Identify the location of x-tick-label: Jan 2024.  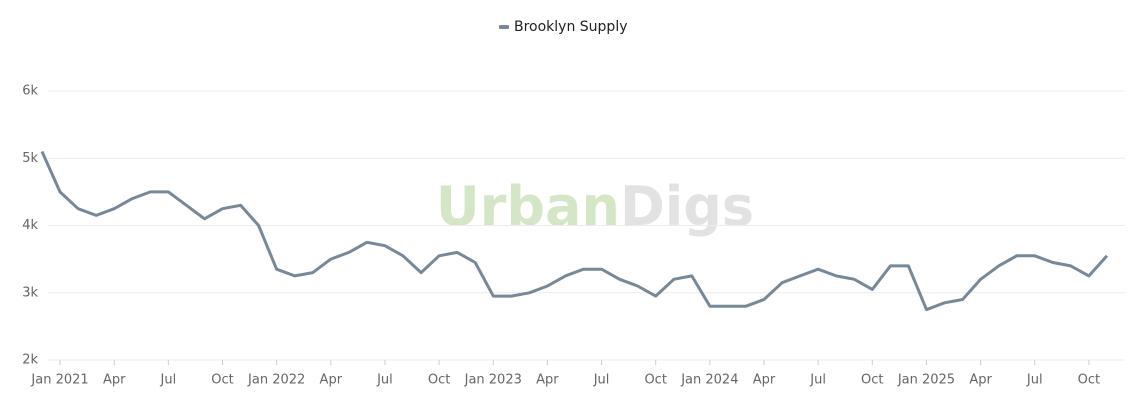
(709, 380).